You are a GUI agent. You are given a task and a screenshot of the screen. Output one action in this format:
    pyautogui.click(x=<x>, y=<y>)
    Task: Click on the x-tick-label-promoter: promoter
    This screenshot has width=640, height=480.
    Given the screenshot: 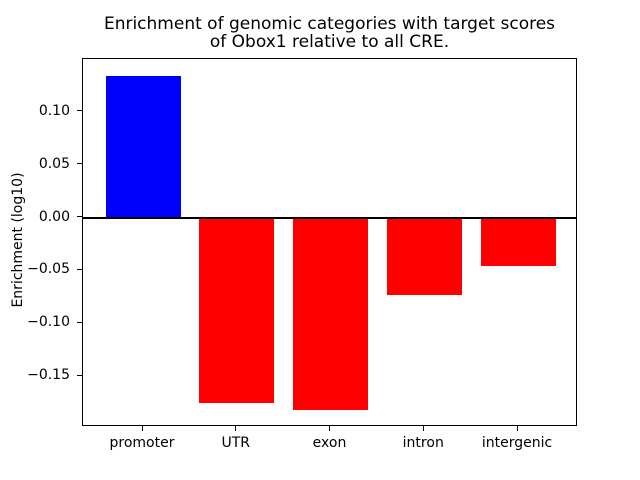 What is the action you would take?
    pyautogui.click(x=142, y=443)
    